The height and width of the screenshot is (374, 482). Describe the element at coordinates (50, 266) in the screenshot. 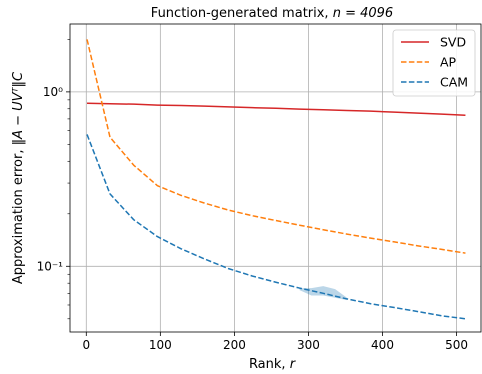

I see `y-tick-label: 10⁻¹` at that location.